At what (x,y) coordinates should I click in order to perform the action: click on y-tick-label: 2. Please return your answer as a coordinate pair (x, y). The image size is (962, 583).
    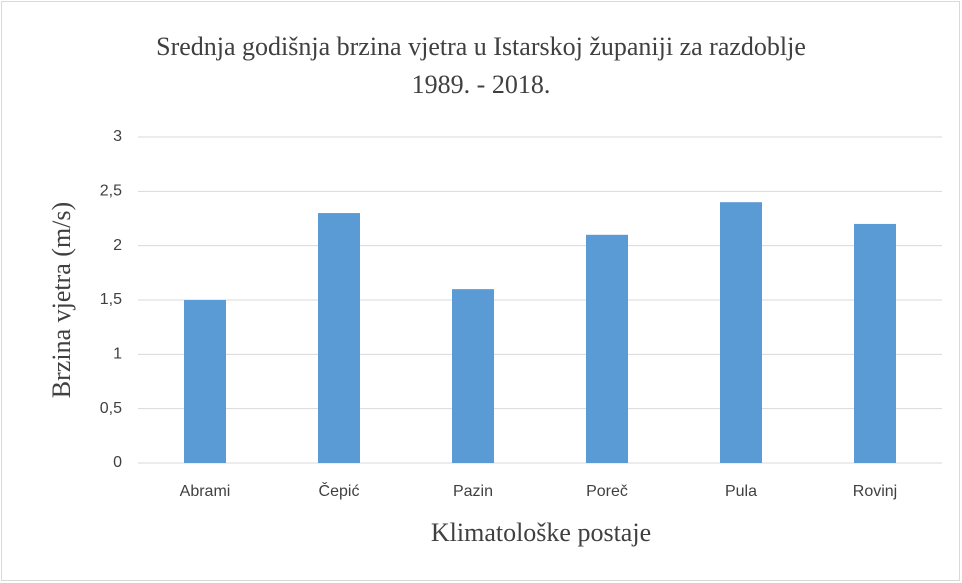
    Looking at the image, I should click on (117, 245).